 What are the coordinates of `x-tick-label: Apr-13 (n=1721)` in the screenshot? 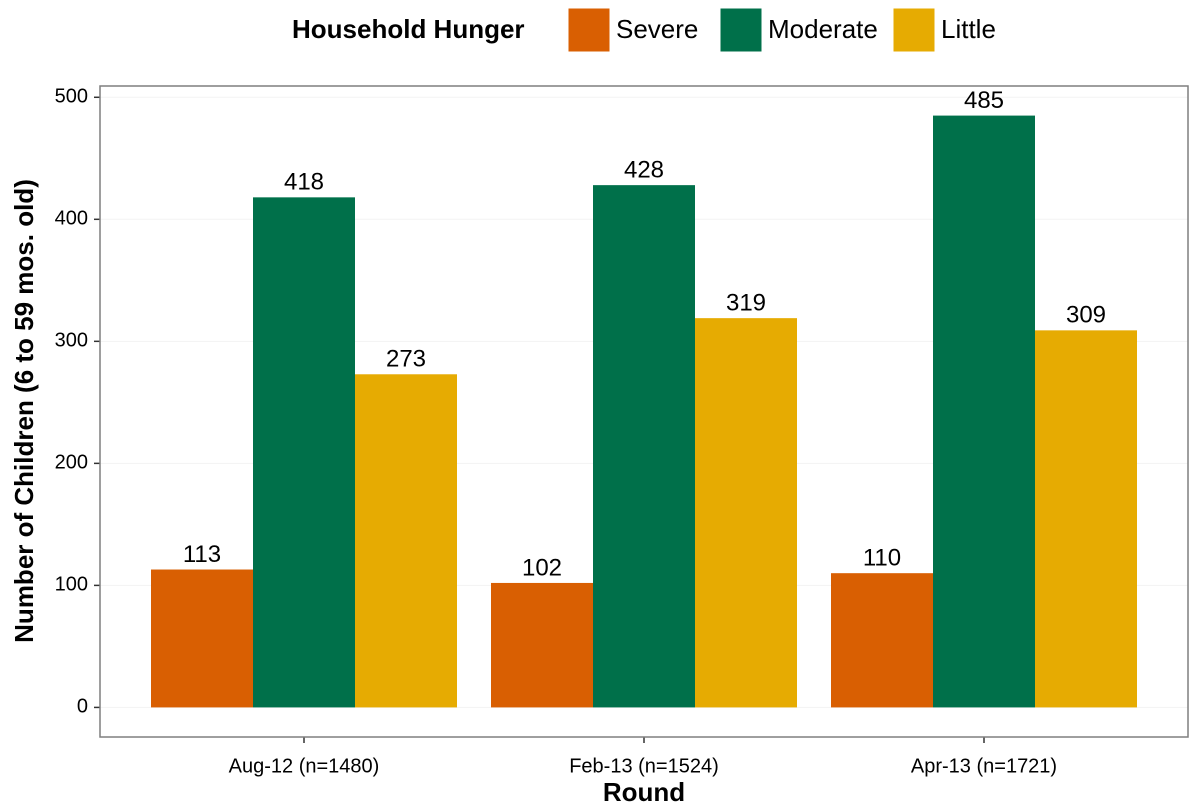 It's located at (984, 766).